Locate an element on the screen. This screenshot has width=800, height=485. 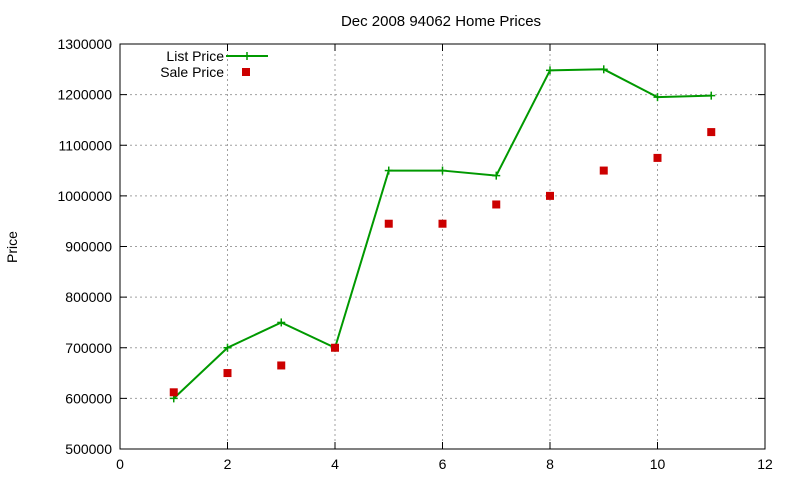
x-tick-label: 10 is located at coordinates (658, 464).